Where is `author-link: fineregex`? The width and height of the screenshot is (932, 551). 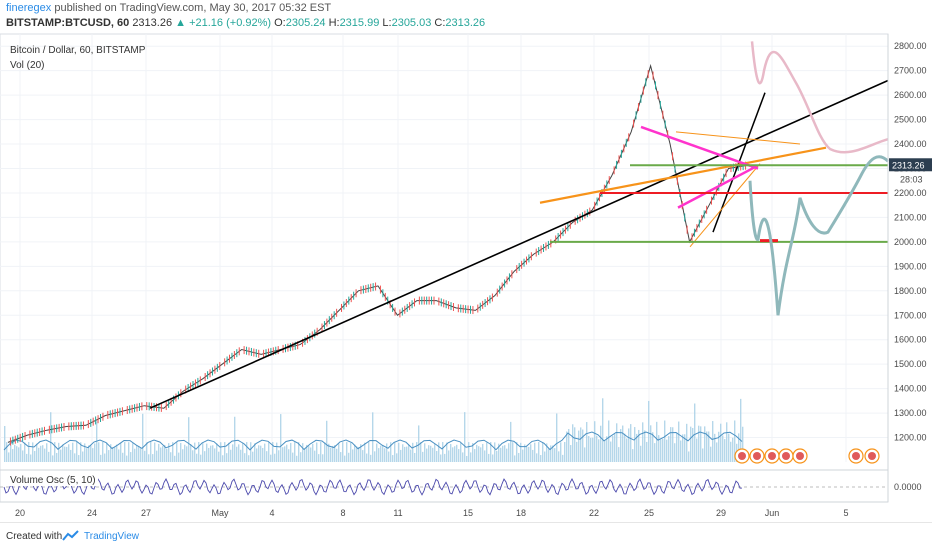
author-link: fineregex is located at coordinates (29, 8).